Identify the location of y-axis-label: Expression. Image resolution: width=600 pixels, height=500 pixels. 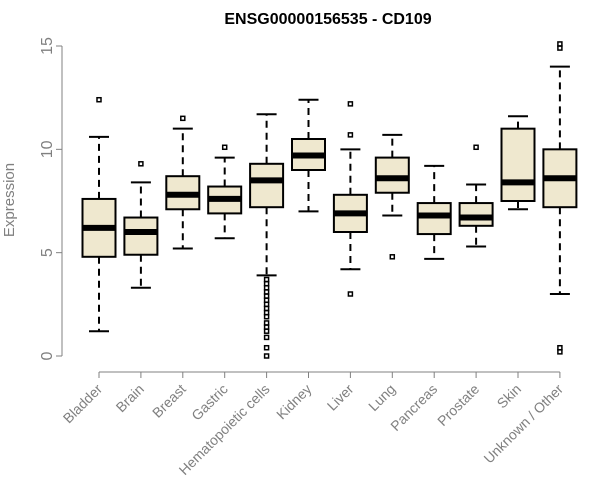
(9, 200).